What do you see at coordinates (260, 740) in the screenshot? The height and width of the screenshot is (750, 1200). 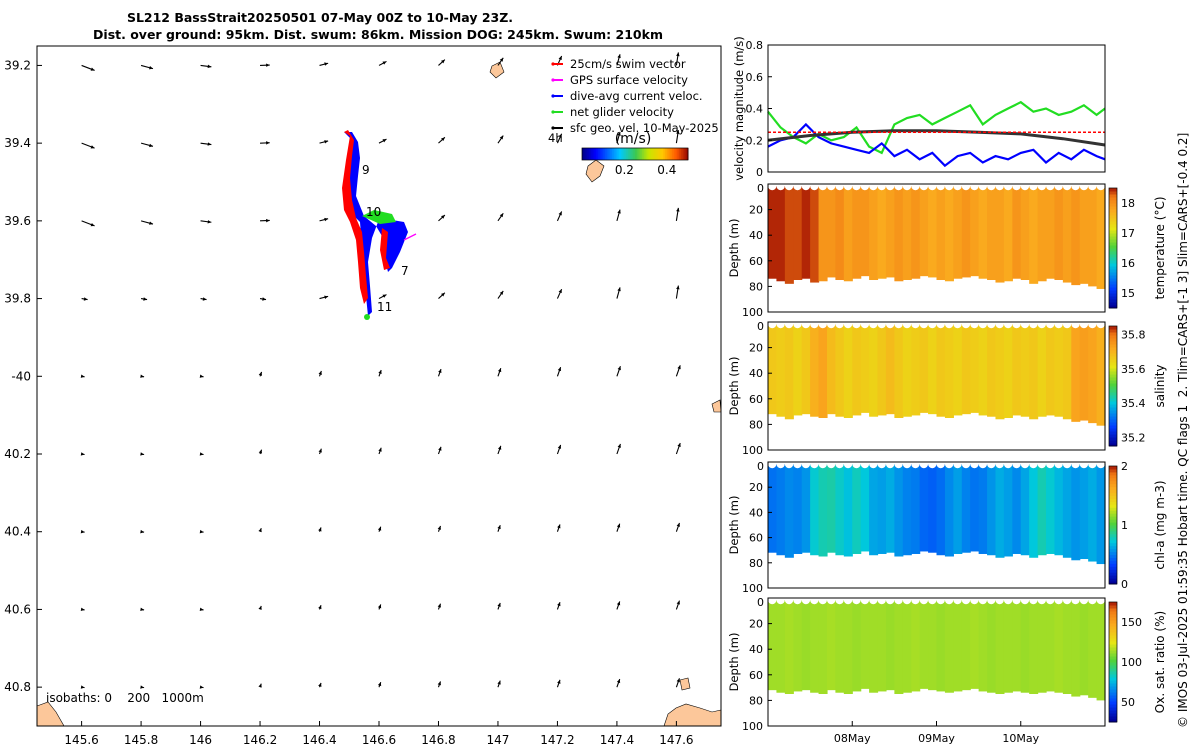 I see `lon-tick-label: 146.2` at bounding box center [260, 740].